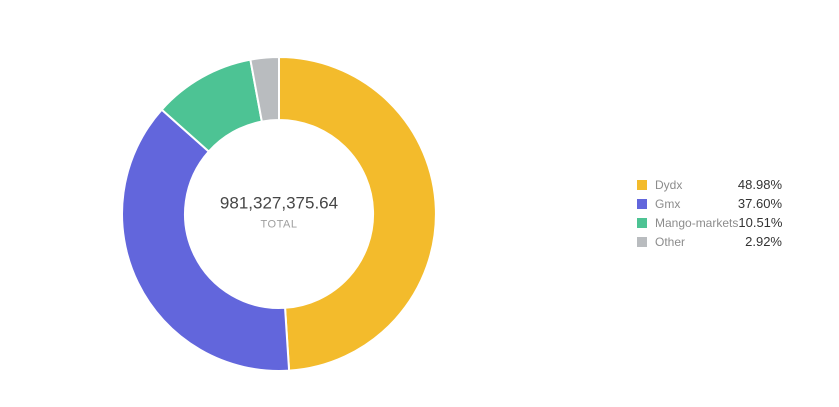 The width and height of the screenshot is (839, 407). I want to click on legend-label: Gmx, so click(668, 203).